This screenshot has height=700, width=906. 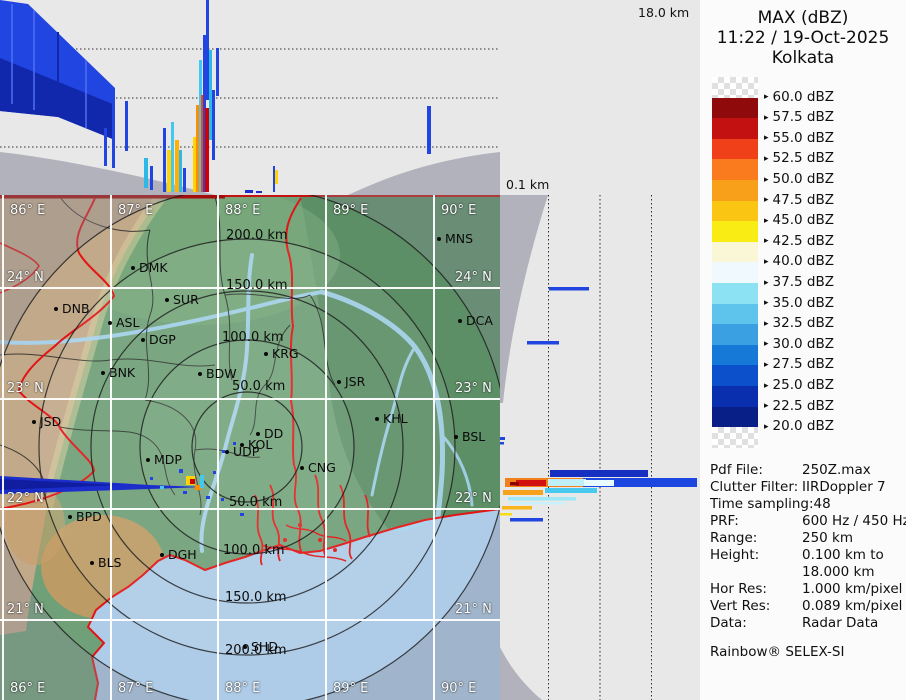 What do you see at coordinates (110, 323) in the screenshot?
I see `station-marker-ASL` at bounding box center [110, 323].